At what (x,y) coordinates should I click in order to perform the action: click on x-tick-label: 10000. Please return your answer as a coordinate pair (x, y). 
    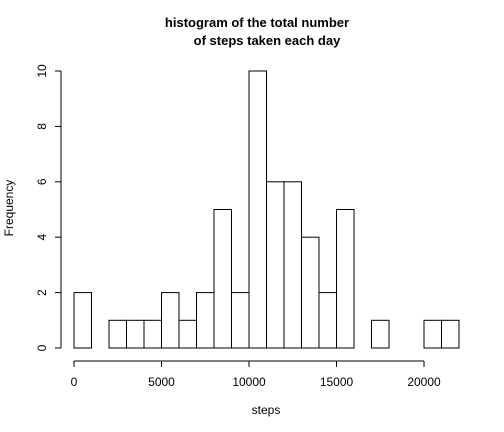
    Looking at the image, I should click on (249, 382).